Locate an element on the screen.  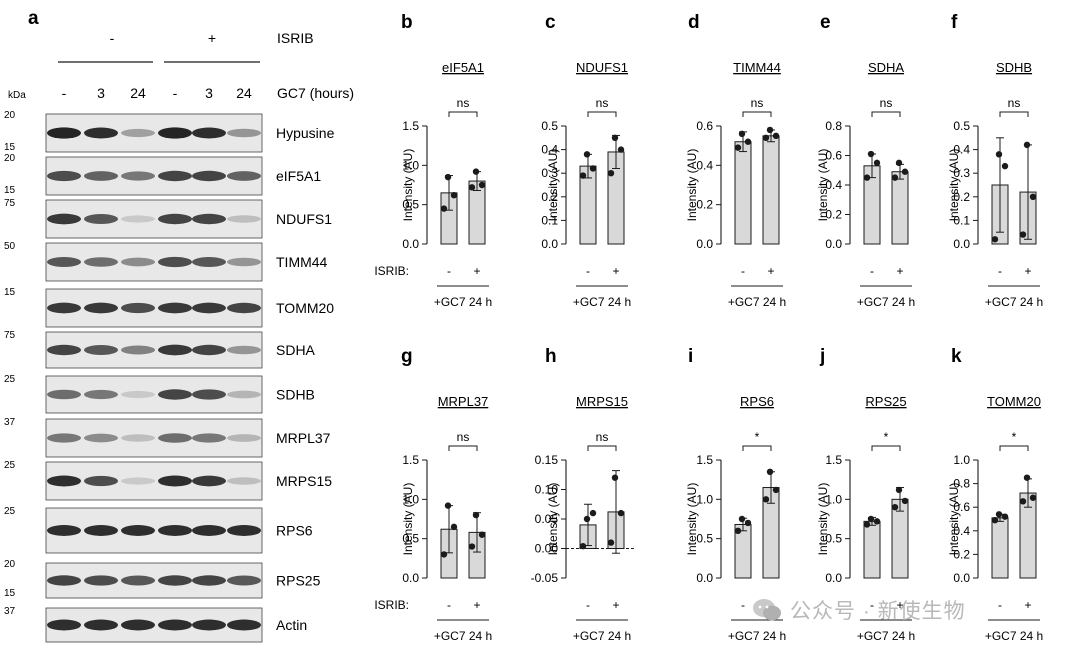
chart-title: MRPL37 is located at coordinates (463, 401).